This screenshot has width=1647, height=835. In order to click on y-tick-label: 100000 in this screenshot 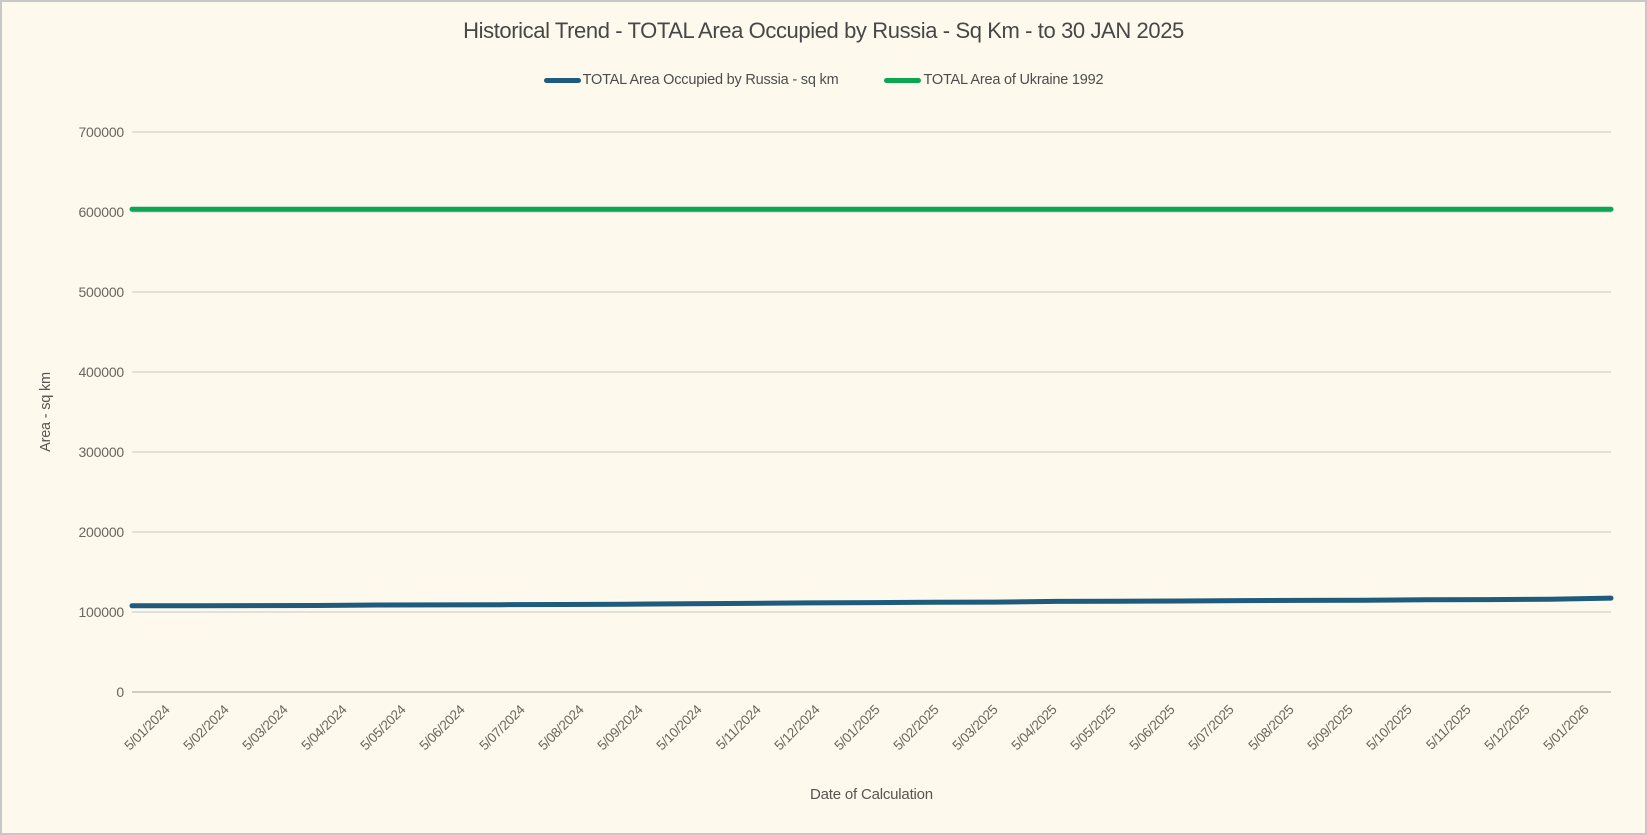, I will do `click(101, 612)`.